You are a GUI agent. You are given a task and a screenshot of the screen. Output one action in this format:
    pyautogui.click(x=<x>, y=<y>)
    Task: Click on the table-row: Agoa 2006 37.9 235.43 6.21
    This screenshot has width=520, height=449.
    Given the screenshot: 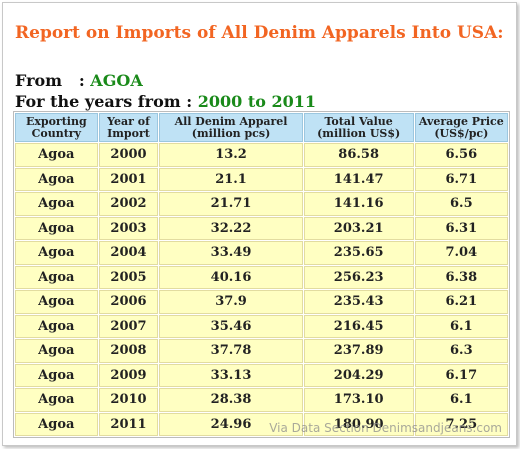 What is the action you would take?
    pyautogui.click(x=261, y=302)
    